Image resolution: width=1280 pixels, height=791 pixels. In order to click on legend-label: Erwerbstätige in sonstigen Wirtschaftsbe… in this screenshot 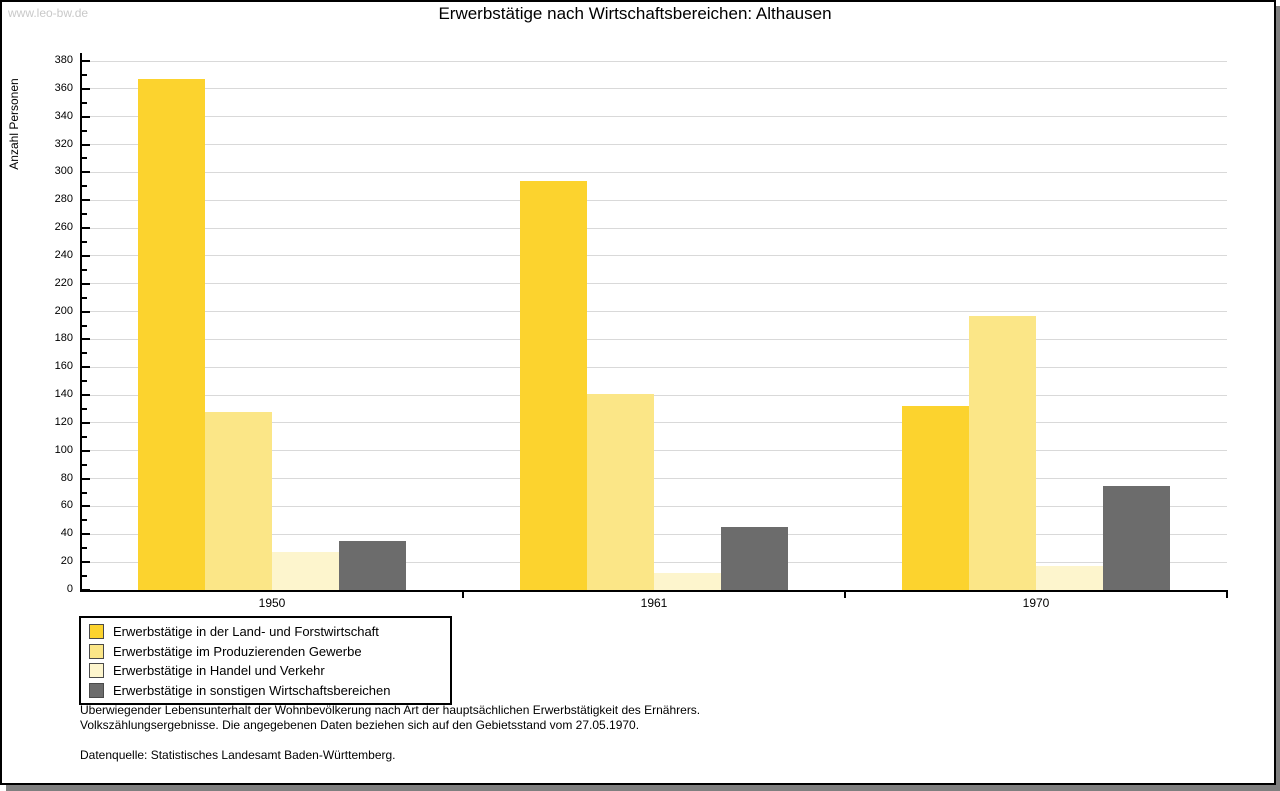, I will do `click(252, 690)`.